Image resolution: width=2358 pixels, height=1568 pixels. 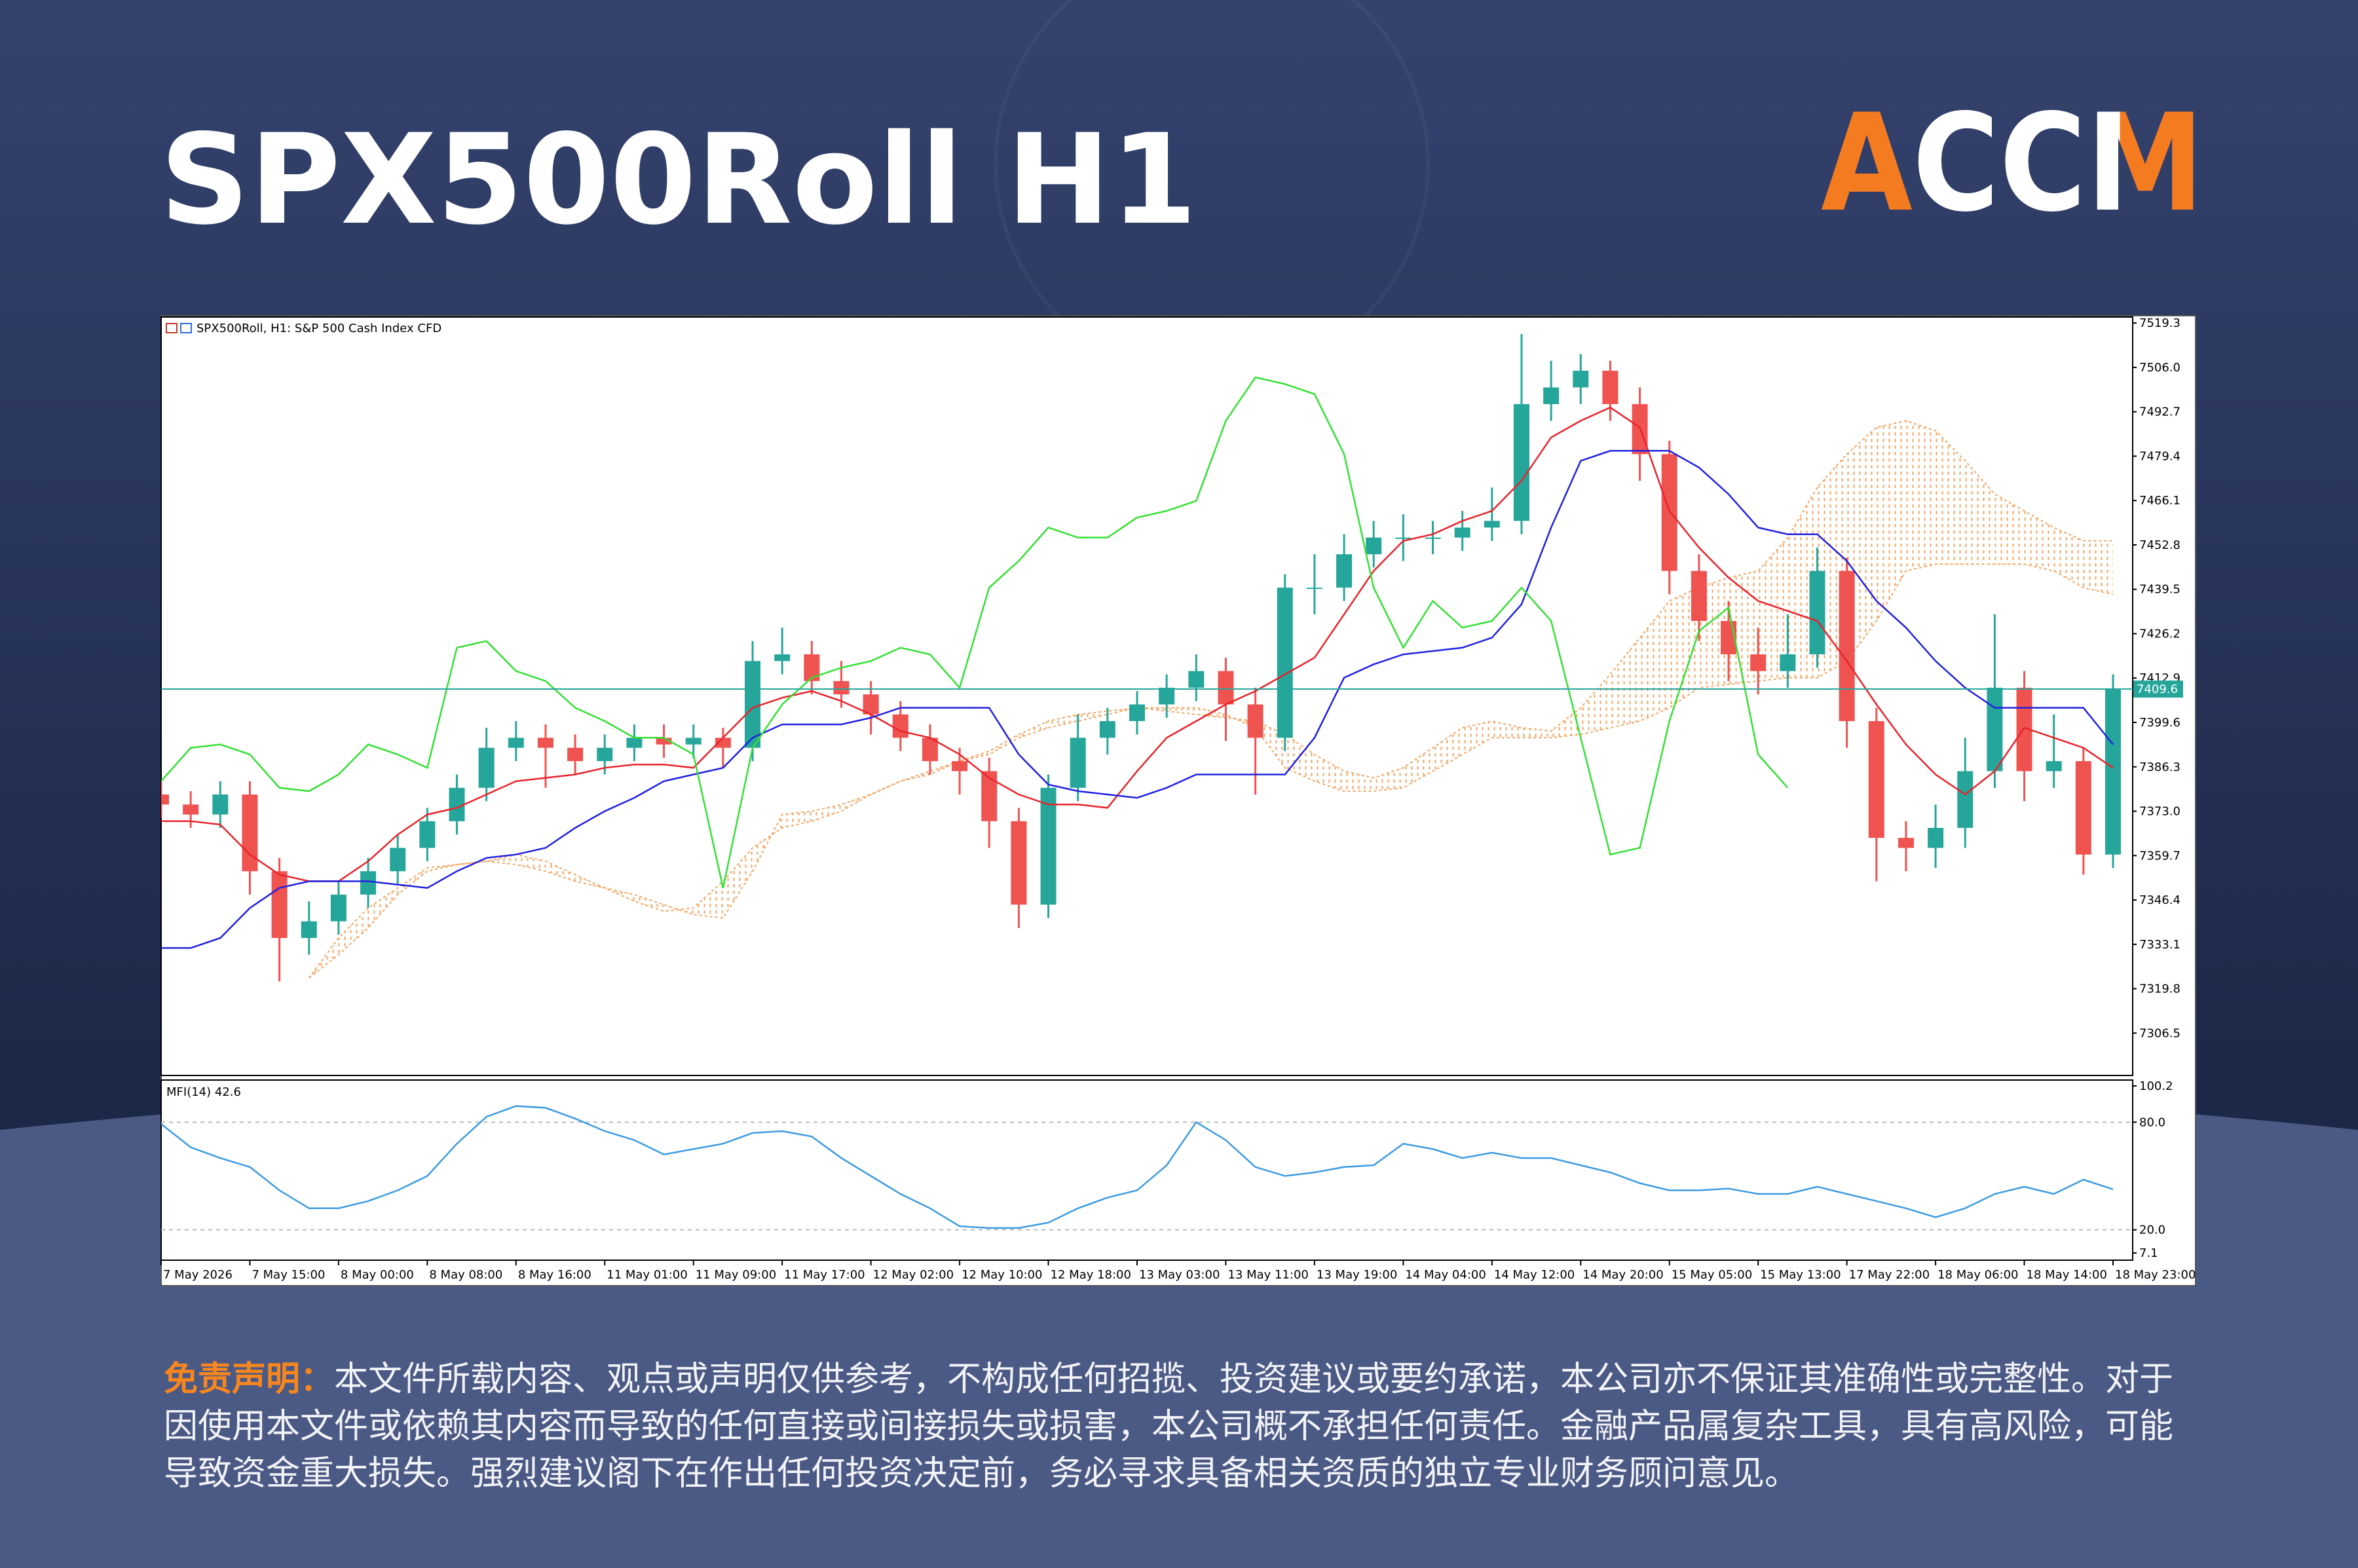 I want to click on y-tick-label: 7492.7, so click(x=2159, y=412).